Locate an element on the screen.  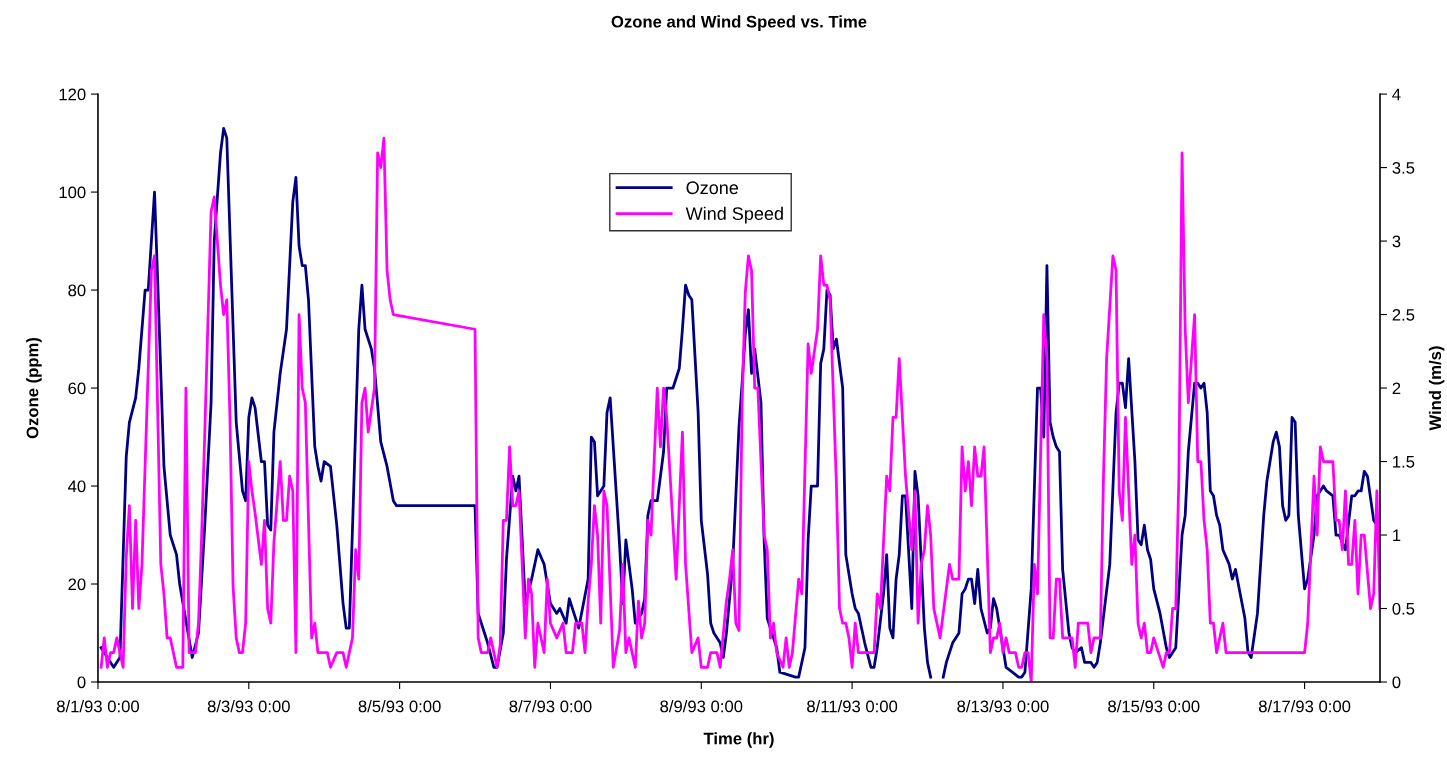
y-tick-label: 60 is located at coordinates (77, 388).